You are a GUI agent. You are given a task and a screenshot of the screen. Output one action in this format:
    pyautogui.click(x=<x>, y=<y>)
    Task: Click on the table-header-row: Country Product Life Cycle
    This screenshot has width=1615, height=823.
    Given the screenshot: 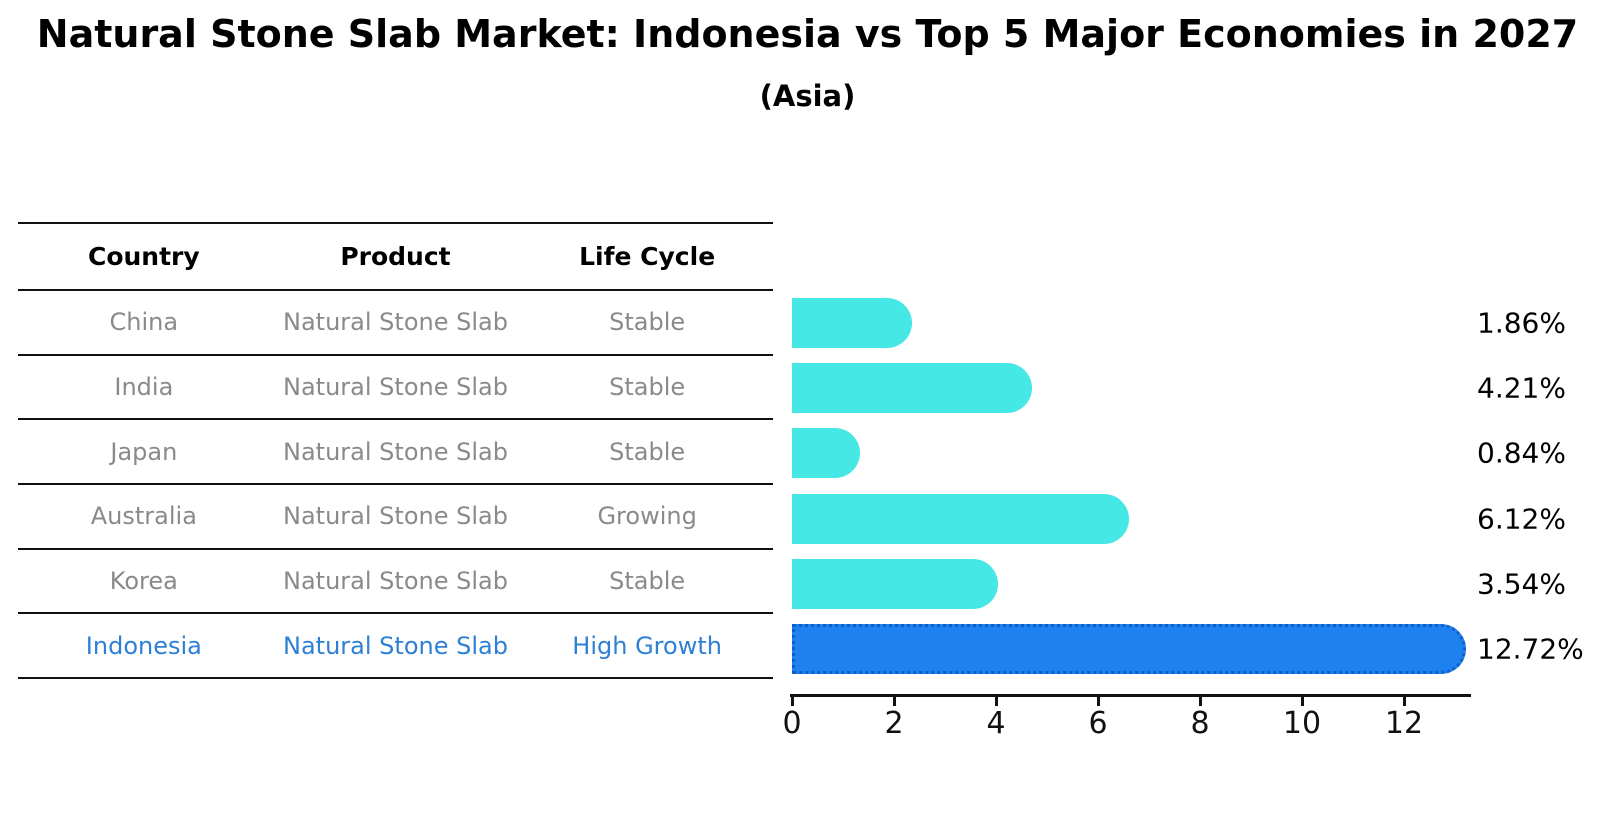 What is the action you would take?
    pyautogui.click(x=395, y=257)
    